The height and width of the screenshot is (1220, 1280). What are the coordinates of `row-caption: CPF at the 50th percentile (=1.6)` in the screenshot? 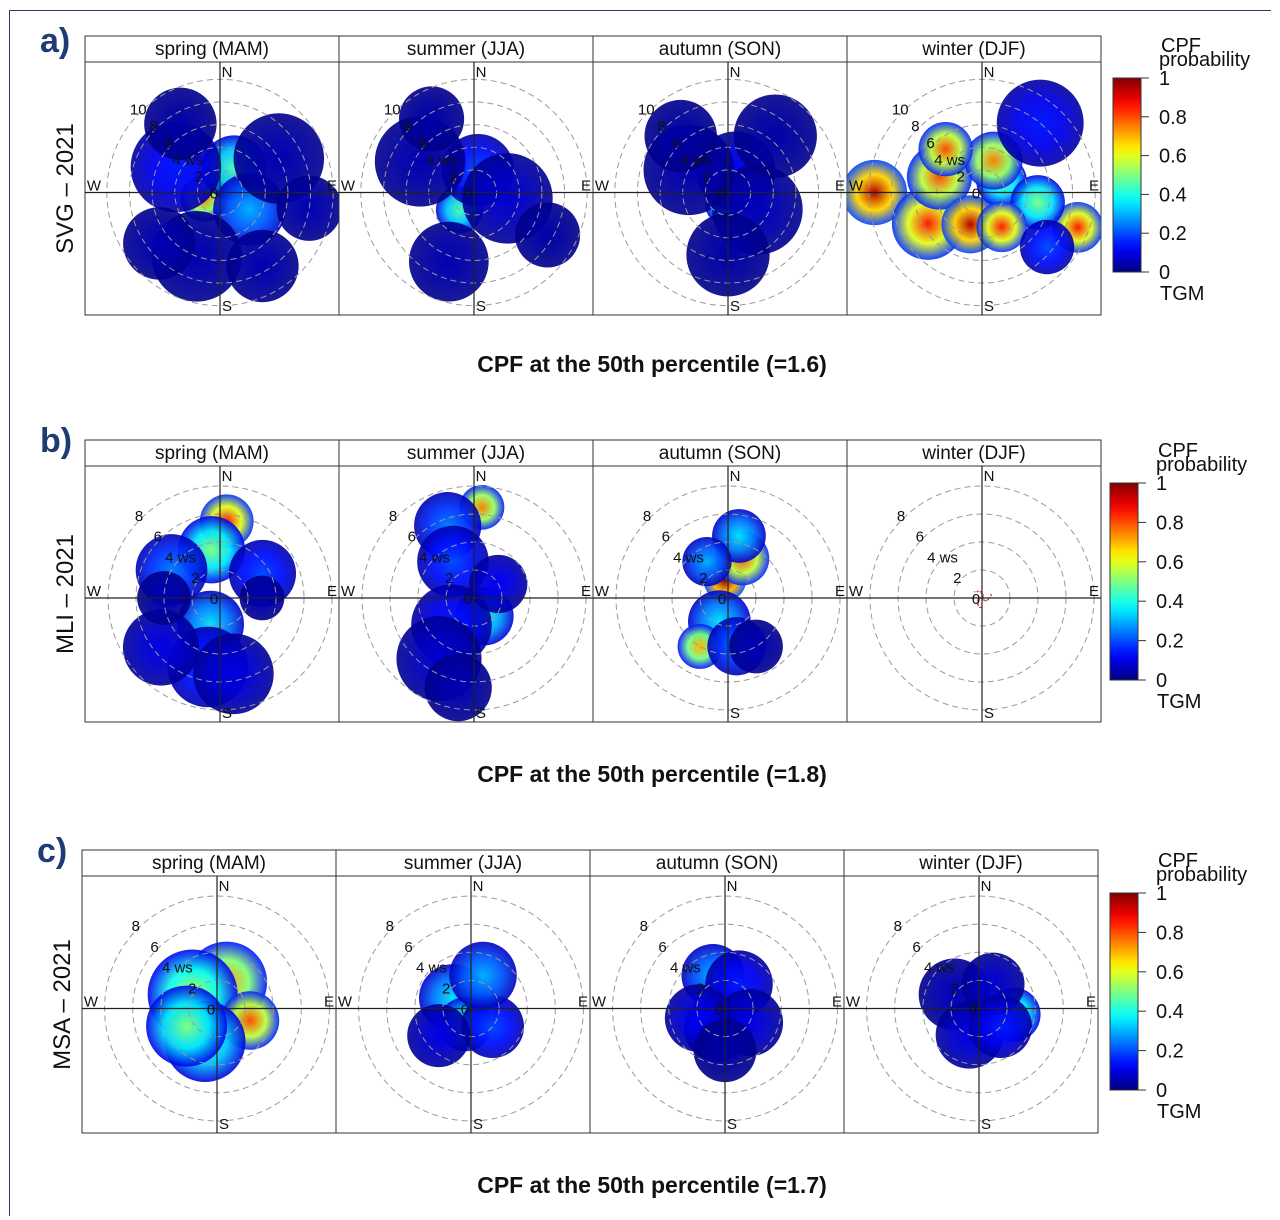 It's located at (652, 364).